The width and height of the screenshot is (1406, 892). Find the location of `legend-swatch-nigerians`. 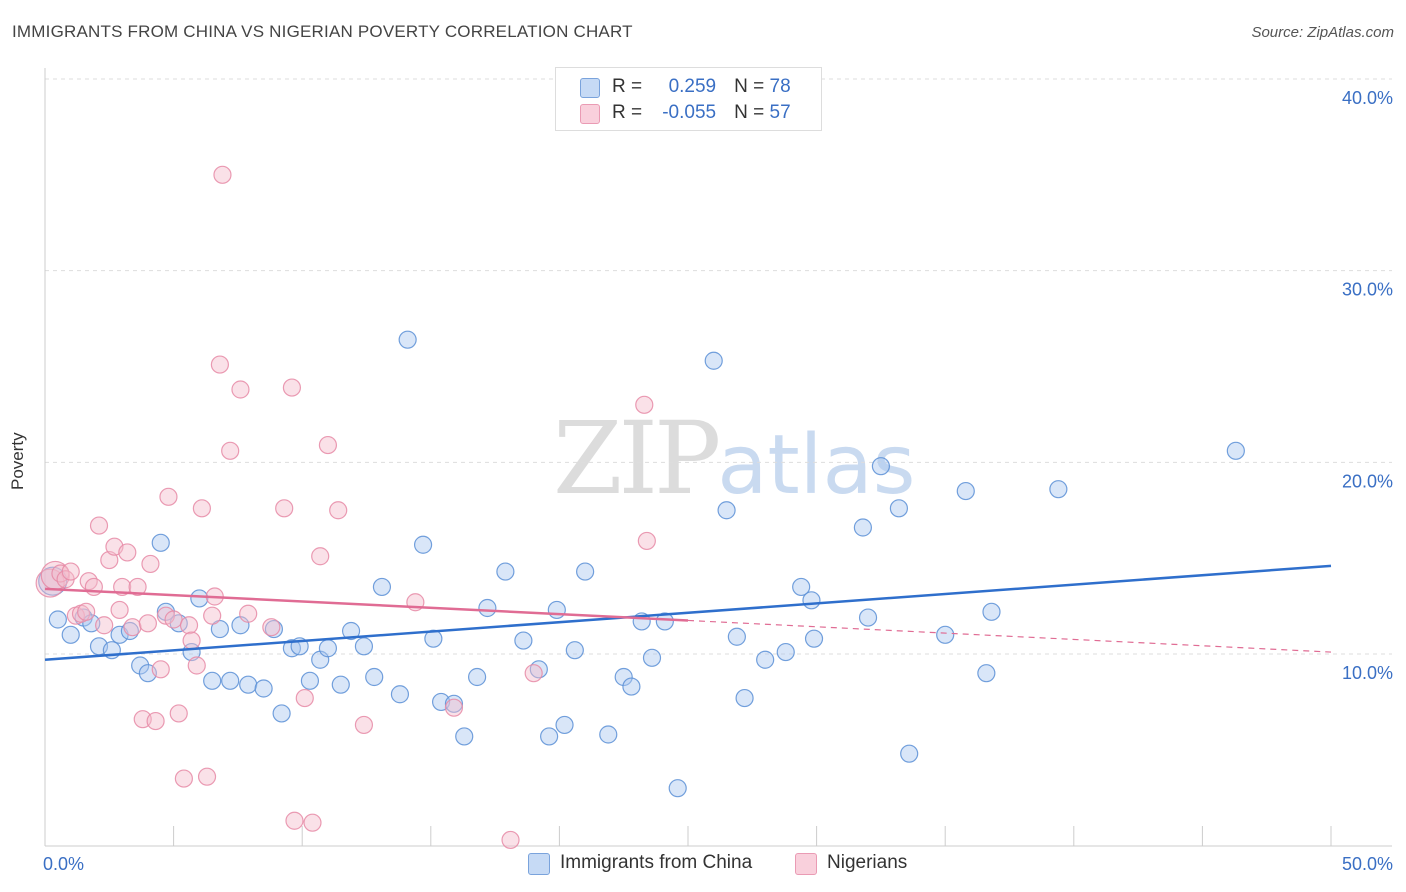

legend-swatch-nigerians is located at coordinates (806, 864).